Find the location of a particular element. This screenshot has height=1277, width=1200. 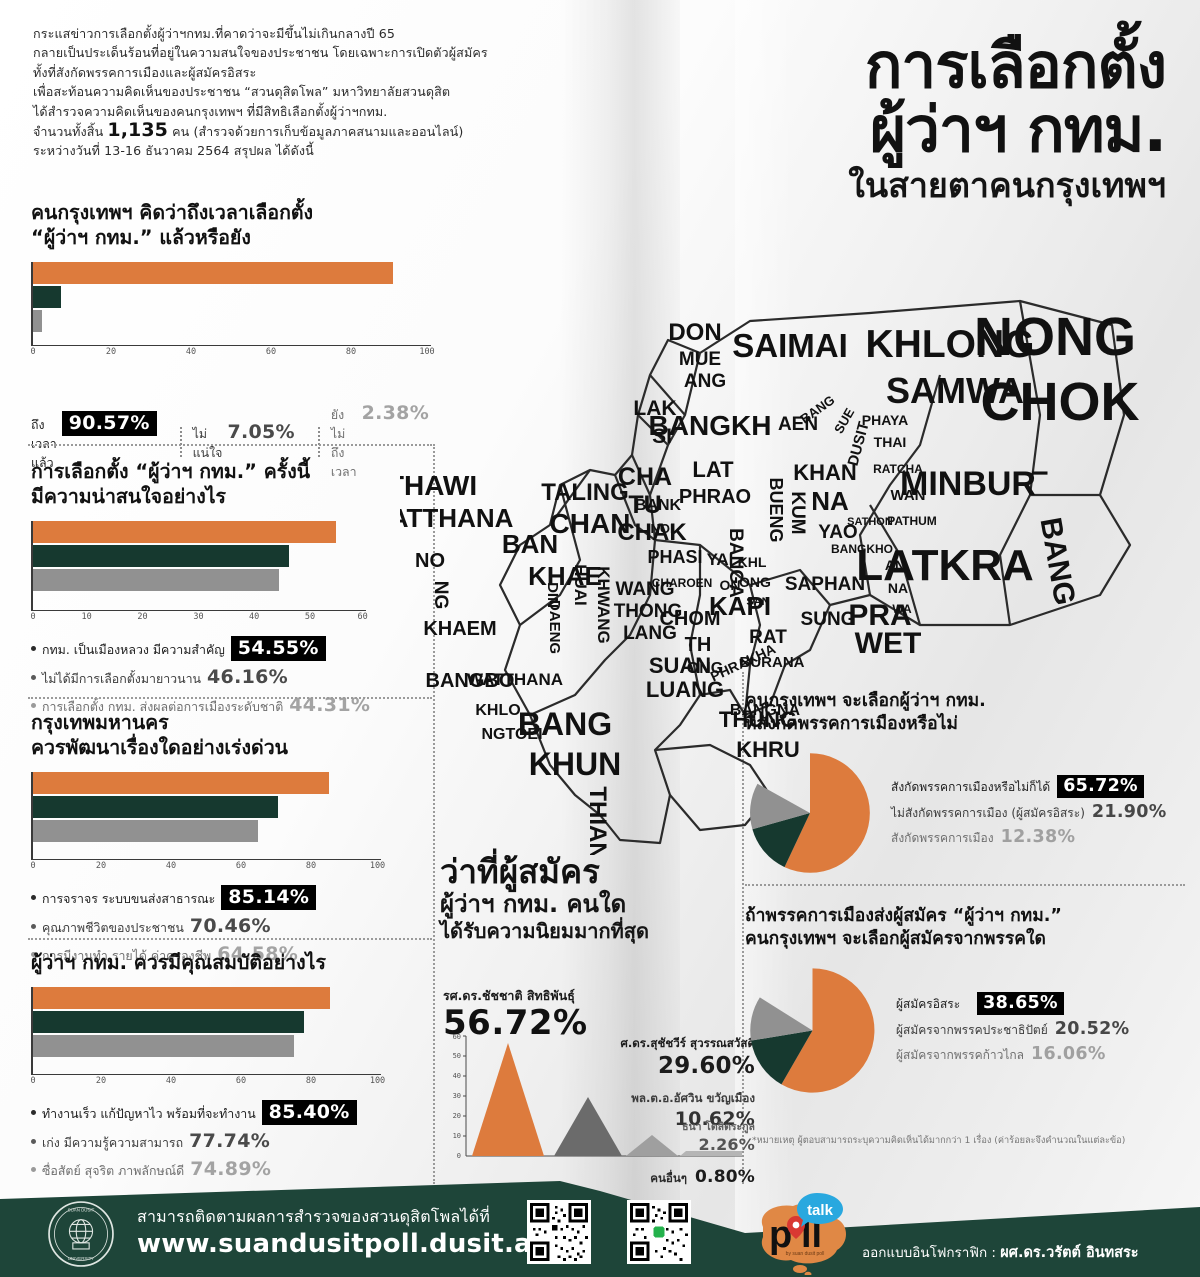

q4-legend-row-2: เก่ง มีความรู้ความสามารถ 77.74% is located at coordinates (231, 1141).